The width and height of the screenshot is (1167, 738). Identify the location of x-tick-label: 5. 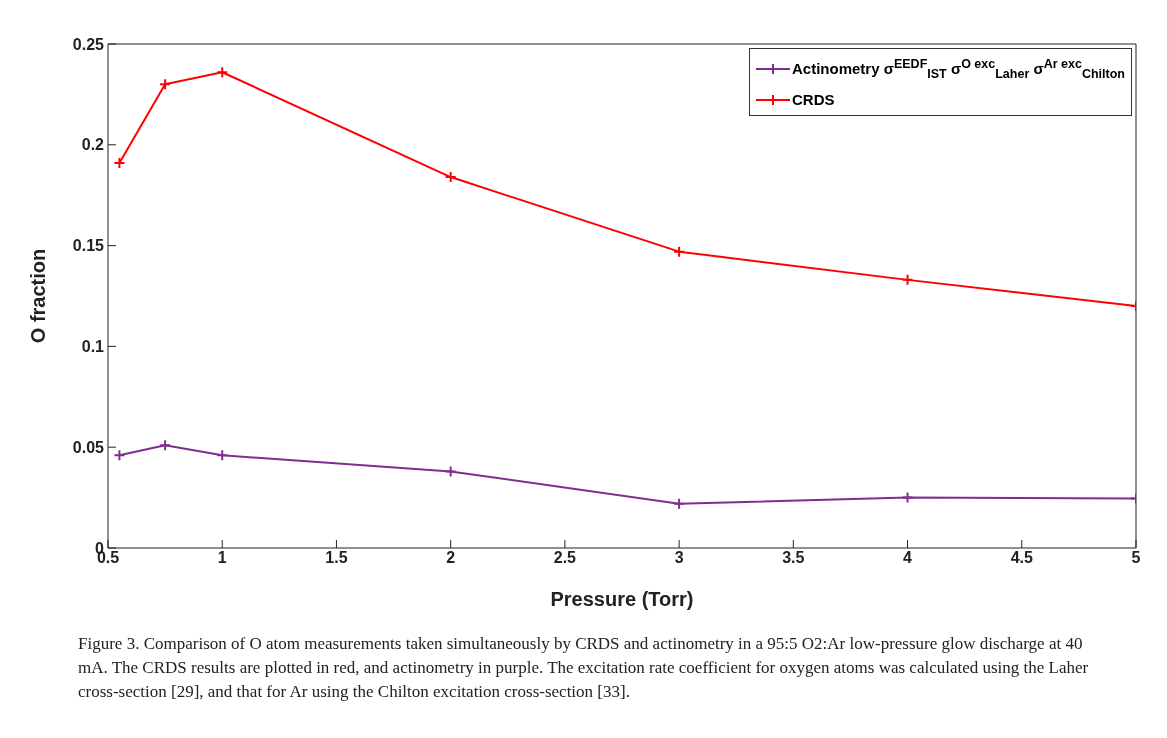
(1136, 558).